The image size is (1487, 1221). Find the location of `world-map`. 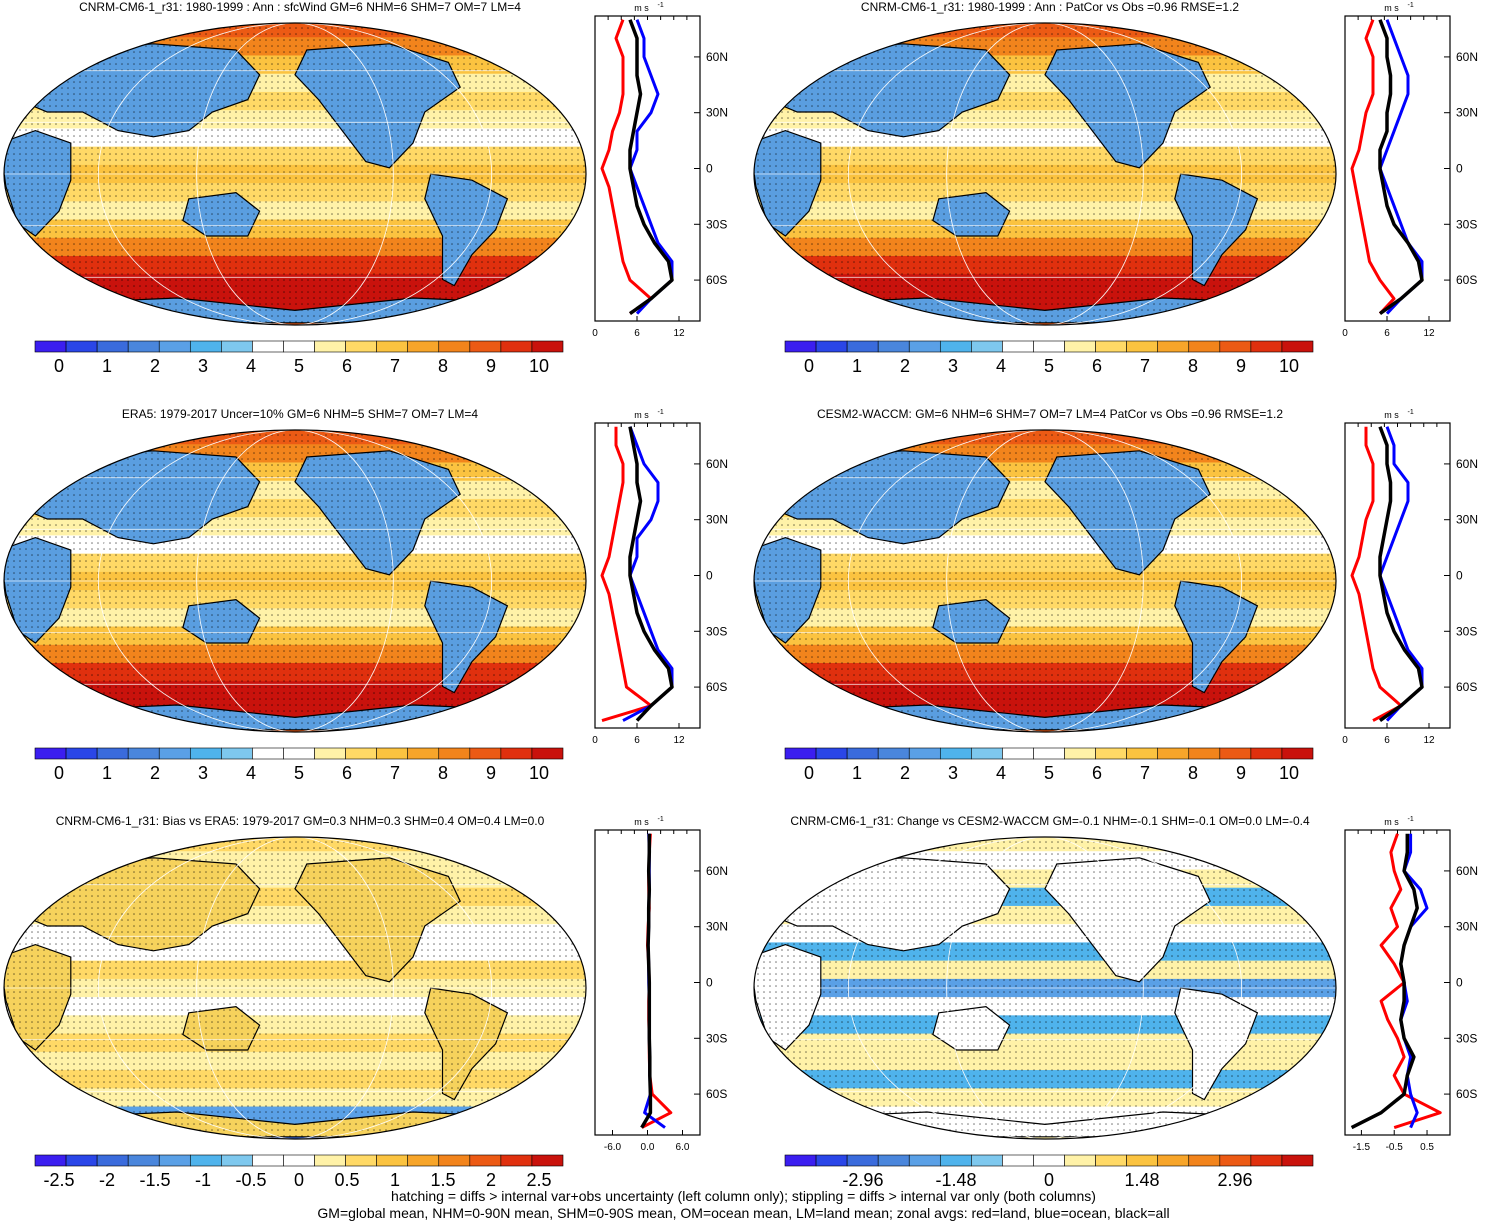

world-map is located at coordinates (1045, 988).